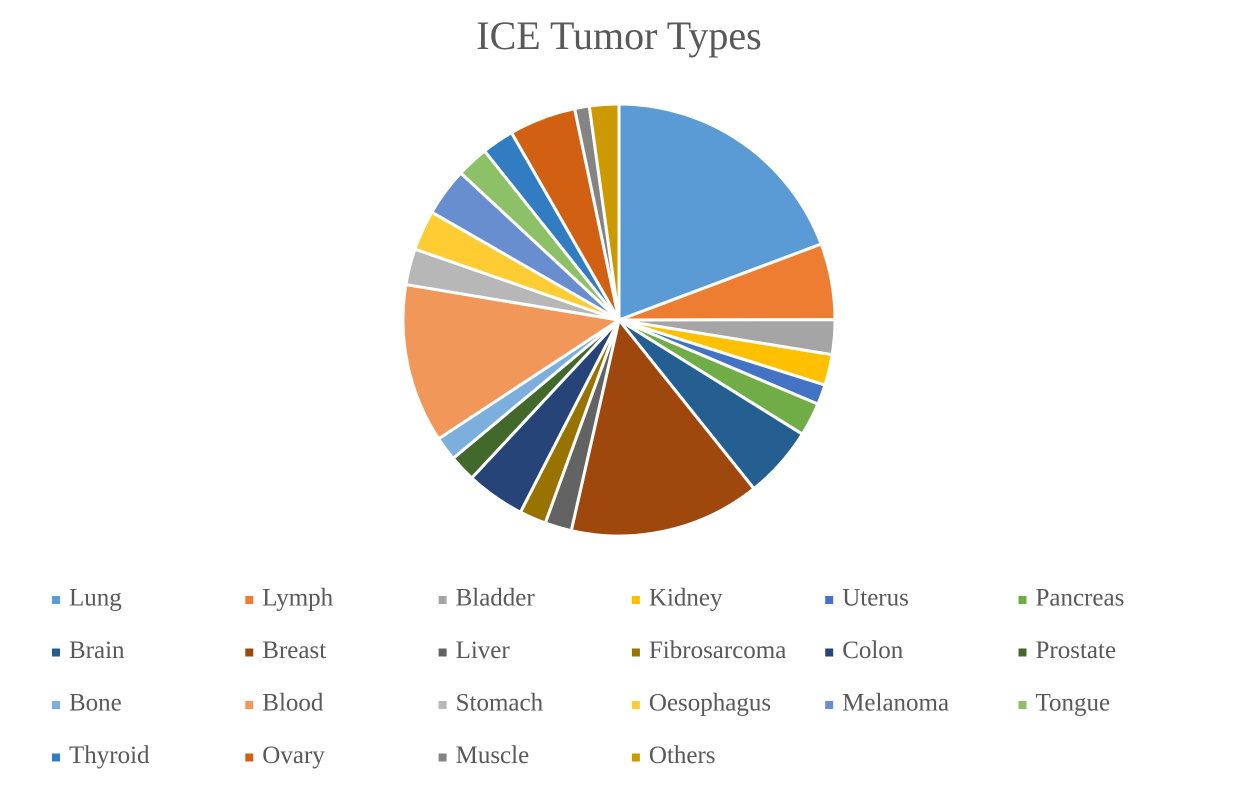 The height and width of the screenshot is (795, 1252). Describe the element at coordinates (895, 703) in the screenshot. I see `legend-label: Melanoma` at that location.